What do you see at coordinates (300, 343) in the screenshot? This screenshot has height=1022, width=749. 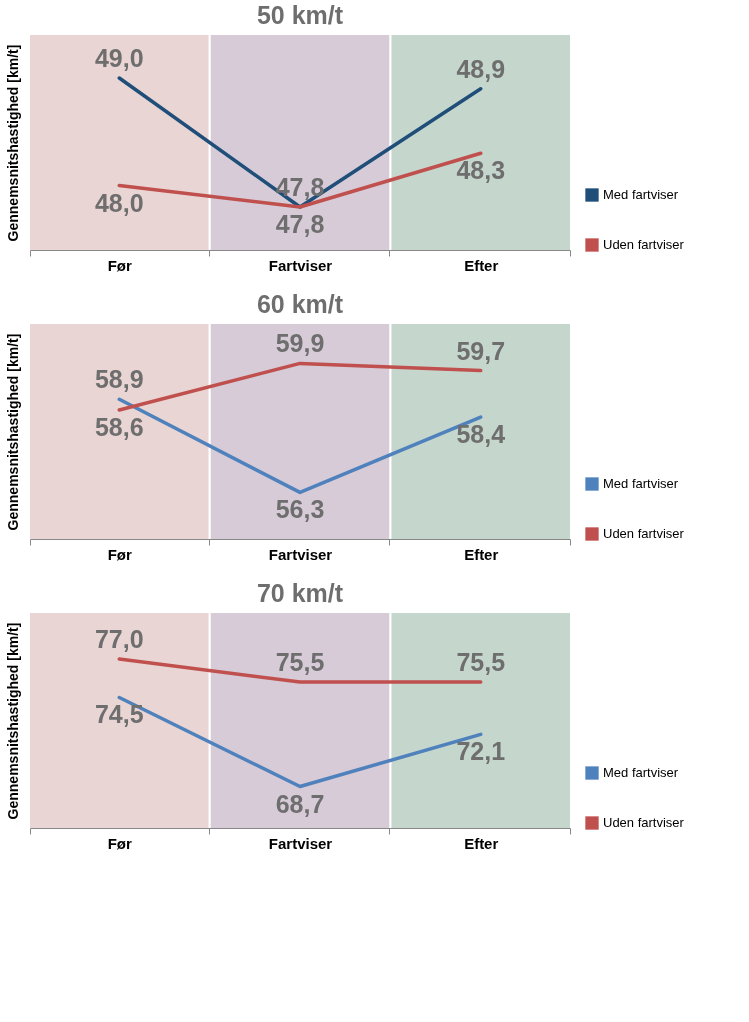 I see `data-label: 59,9` at bounding box center [300, 343].